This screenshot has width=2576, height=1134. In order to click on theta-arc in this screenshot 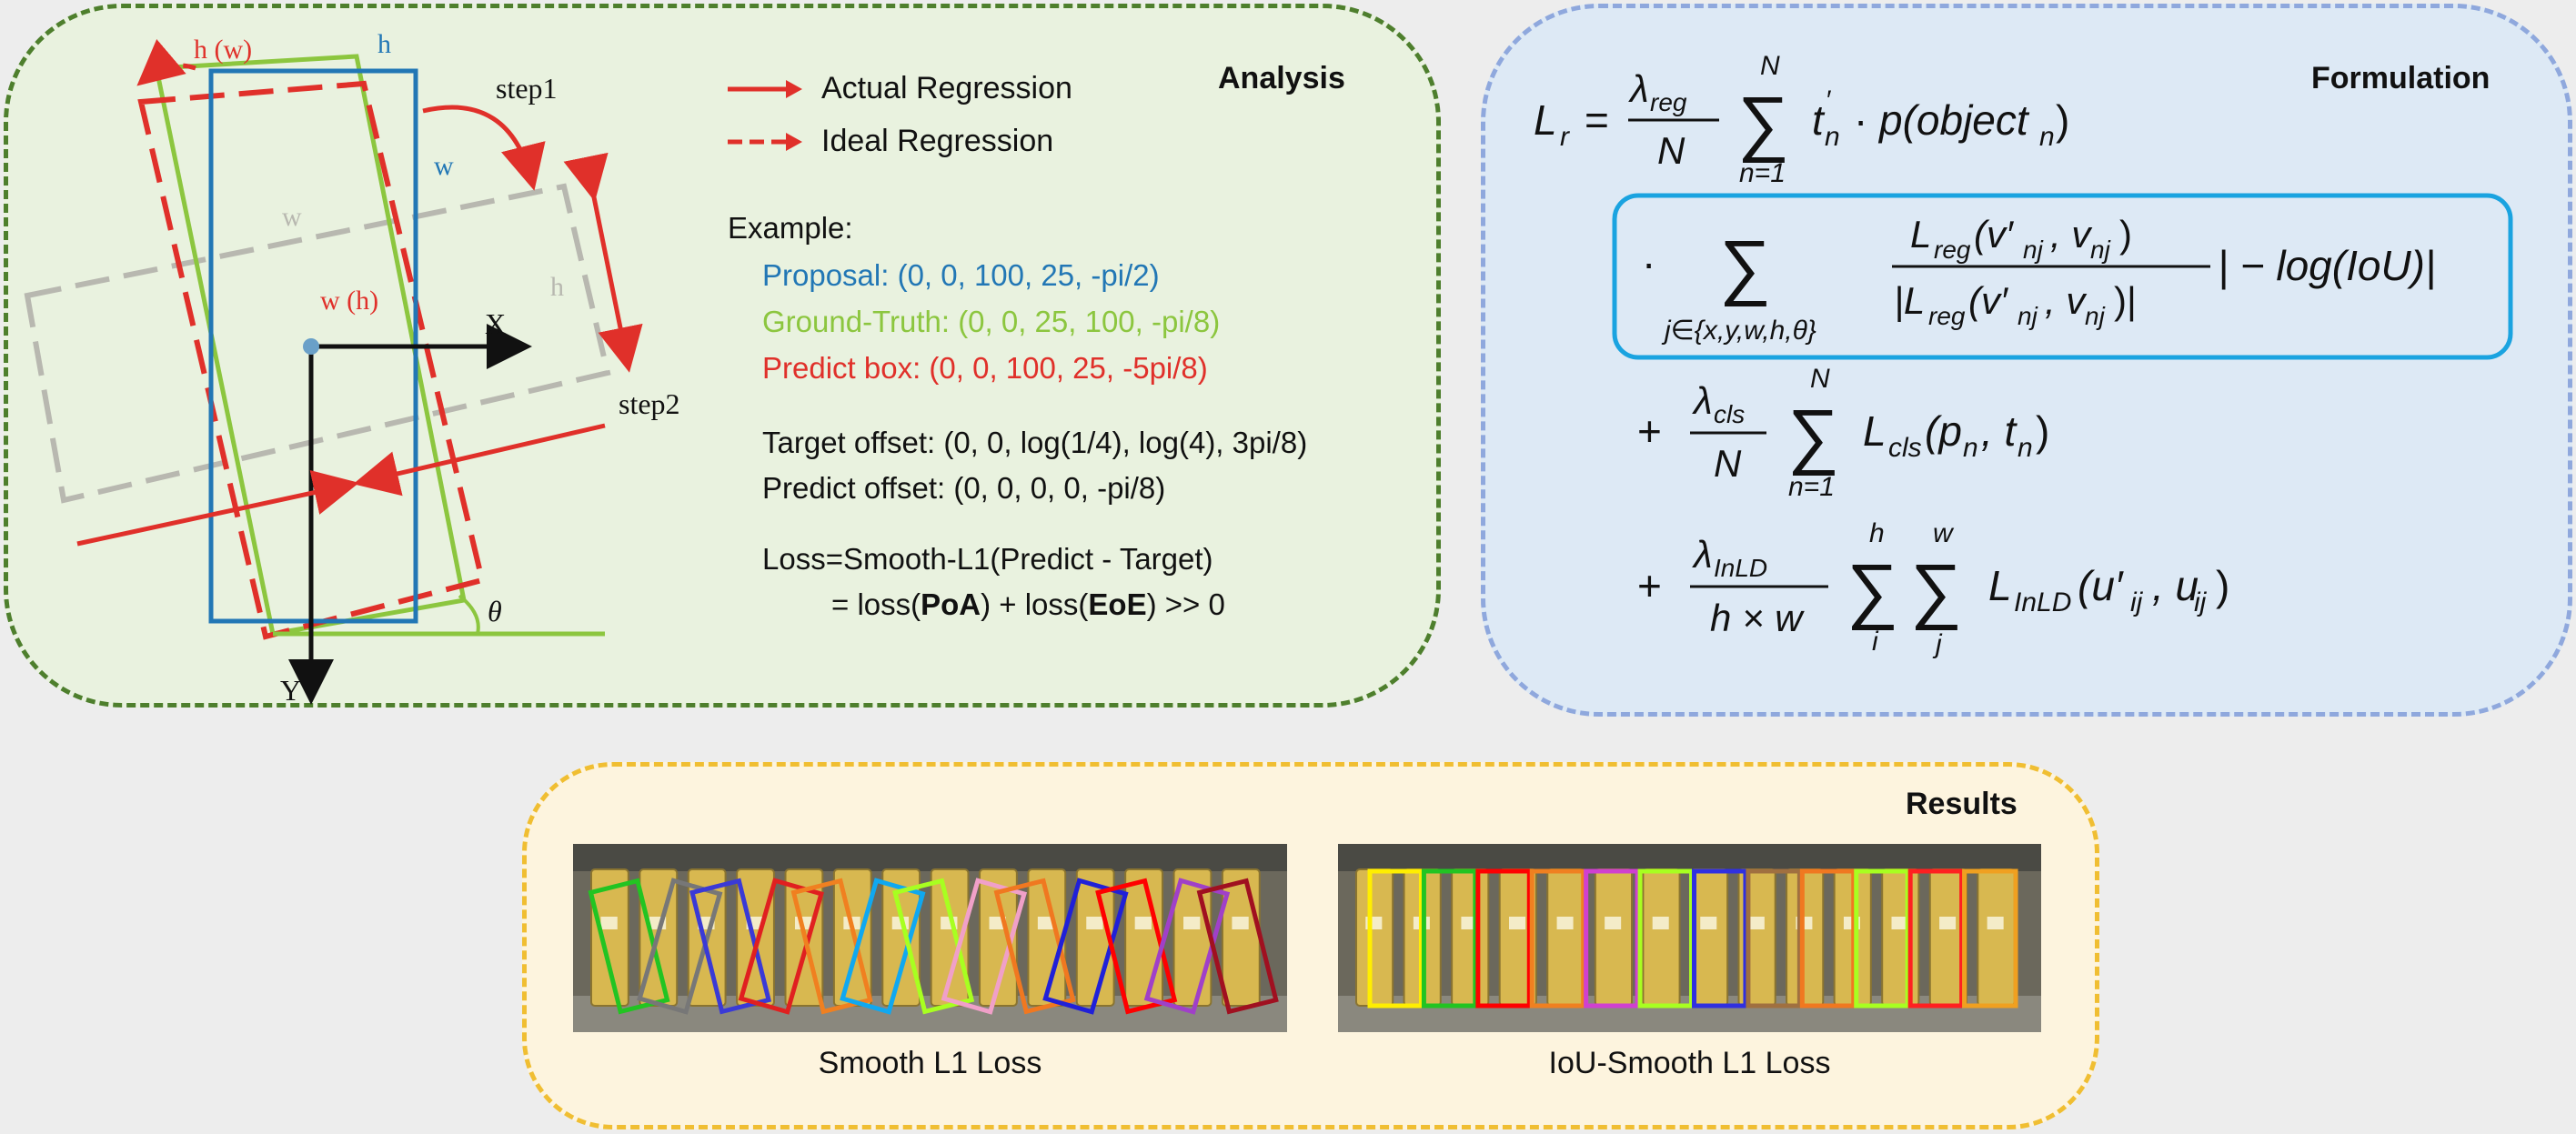, I will do `click(469, 614)`.